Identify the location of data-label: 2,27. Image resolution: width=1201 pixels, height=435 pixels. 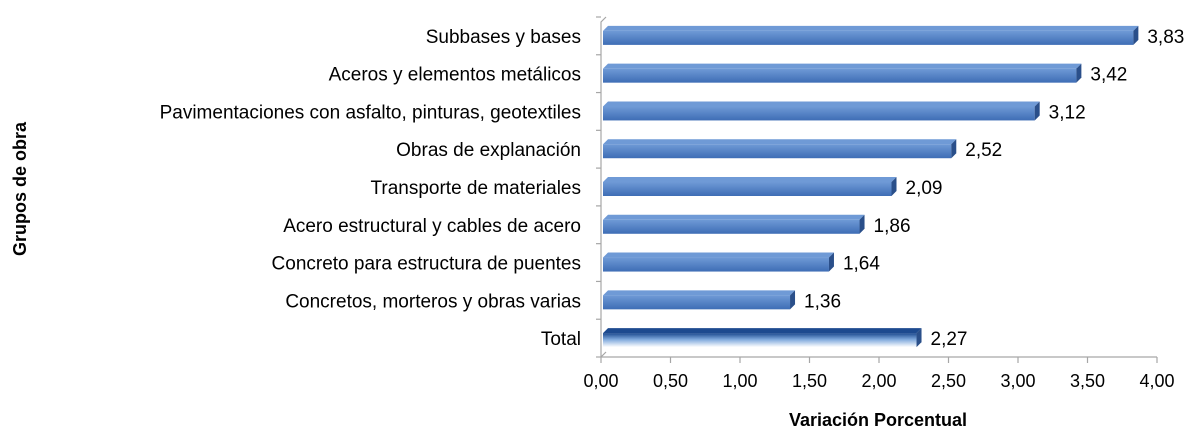
(949, 339).